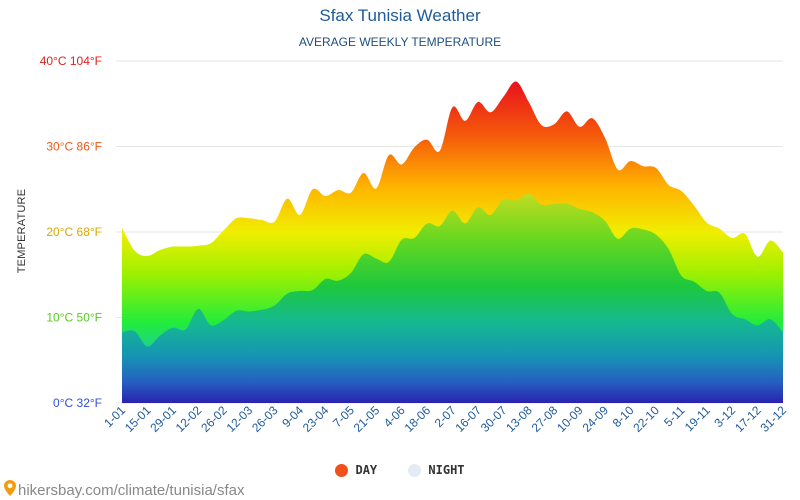 Image resolution: width=800 pixels, height=500 pixels. I want to click on x-tick-label: 29-01, so click(163, 419).